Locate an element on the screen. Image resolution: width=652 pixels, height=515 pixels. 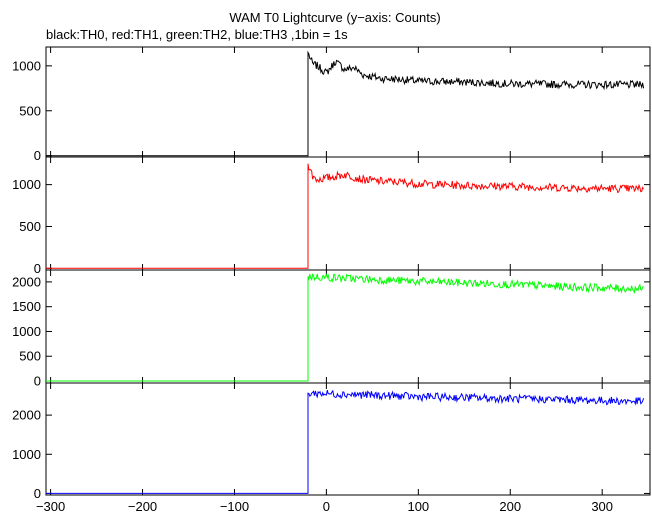
x-tick-label: 100 is located at coordinates (418, 506).